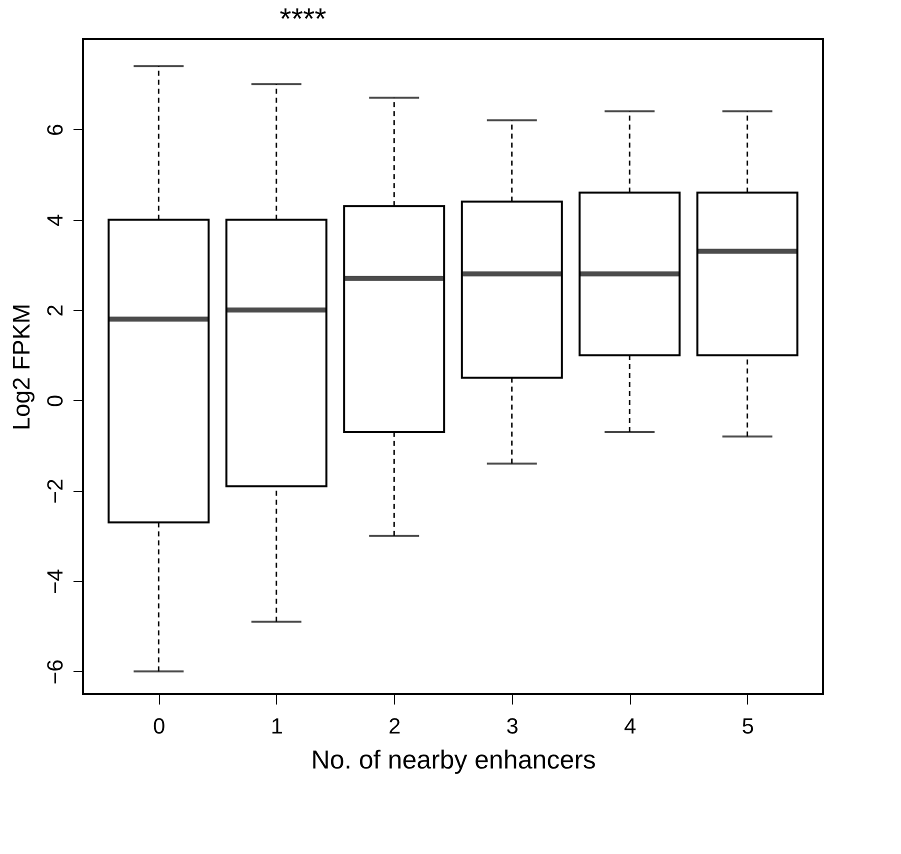  I want to click on x-tick-label: 3, so click(512, 726).